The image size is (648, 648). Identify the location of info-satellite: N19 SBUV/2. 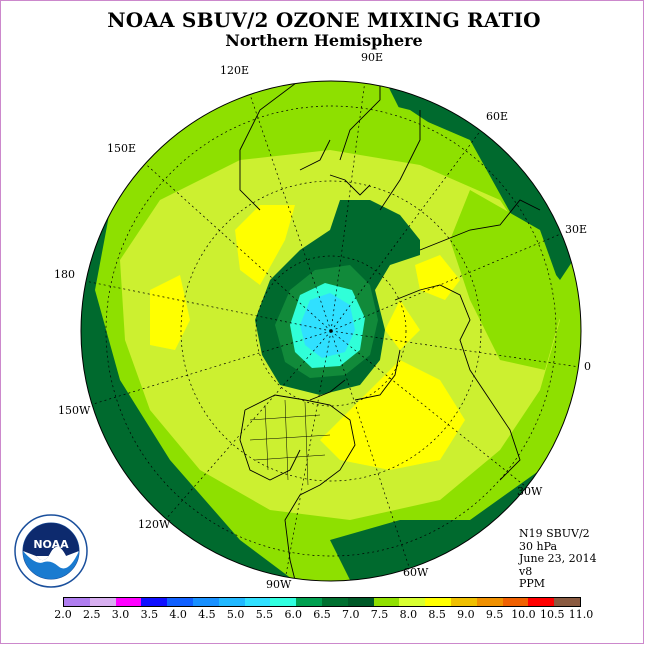
(554, 533).